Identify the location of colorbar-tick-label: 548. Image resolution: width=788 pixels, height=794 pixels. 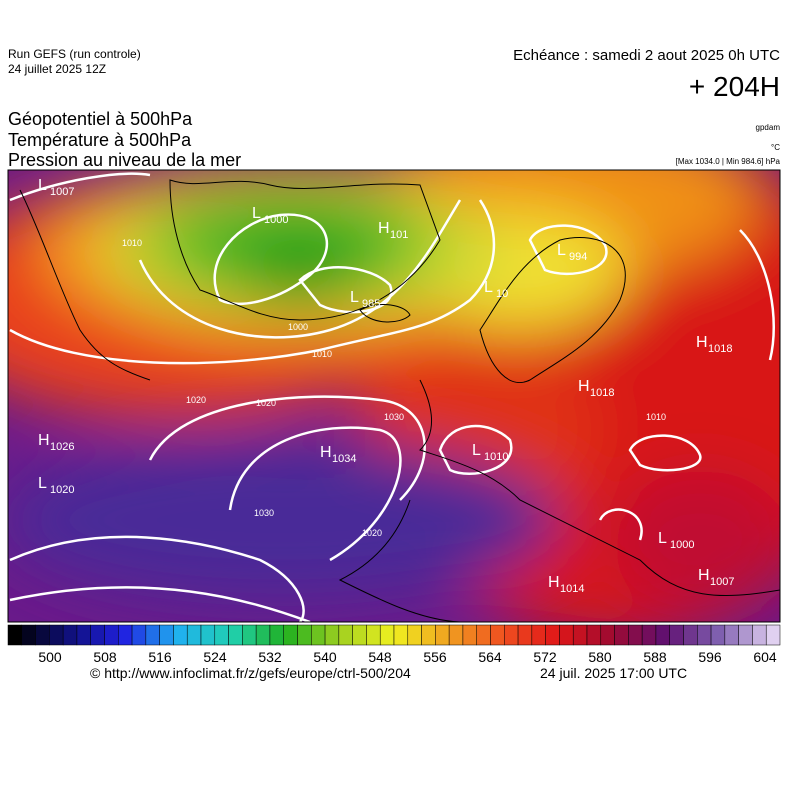
(380, 657).